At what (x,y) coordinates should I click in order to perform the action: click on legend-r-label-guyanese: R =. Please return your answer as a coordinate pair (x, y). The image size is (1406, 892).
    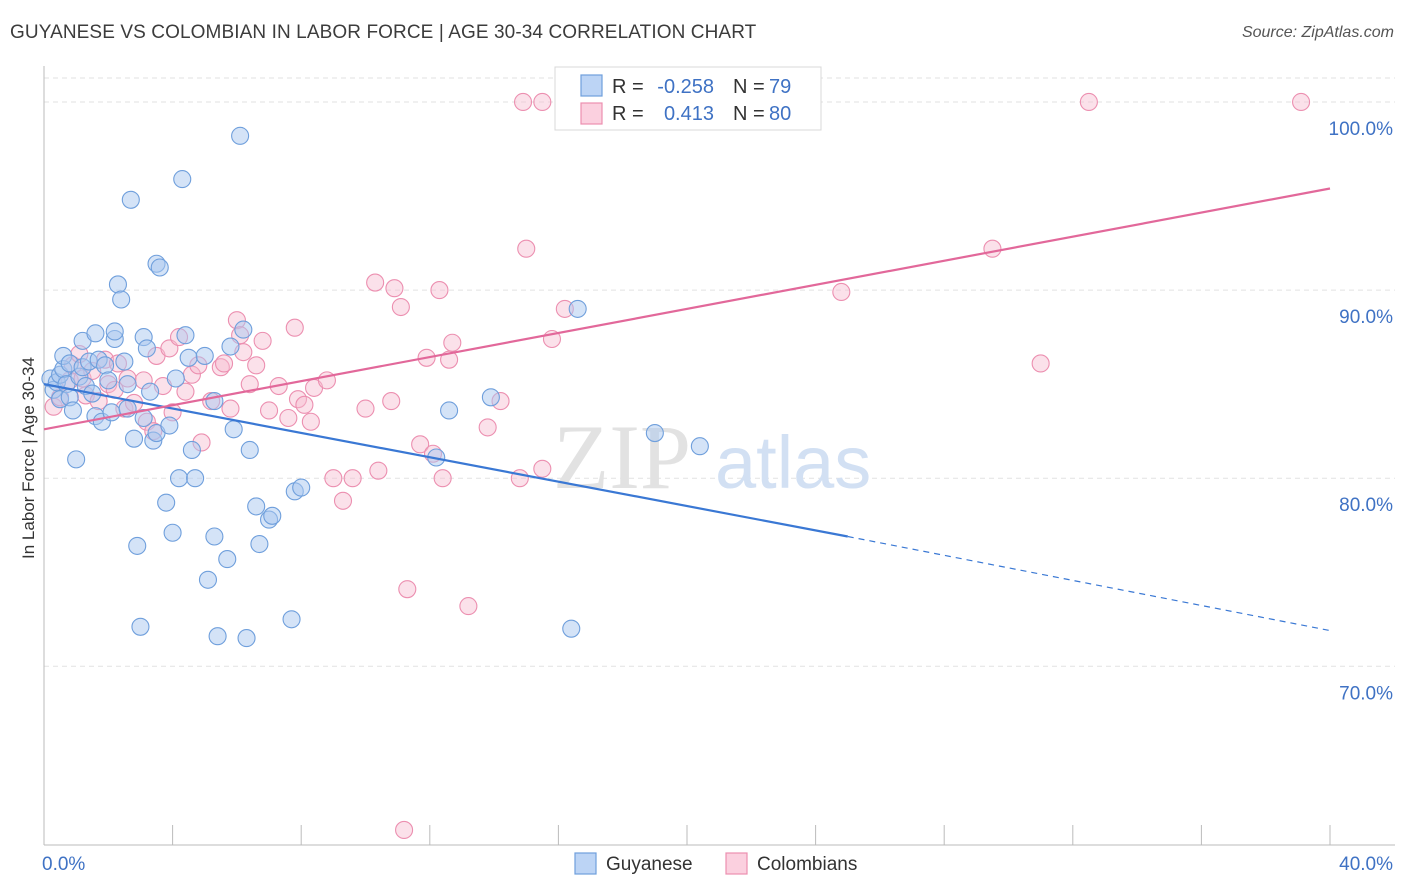
    Looking at the image, I should click on (628, 87).